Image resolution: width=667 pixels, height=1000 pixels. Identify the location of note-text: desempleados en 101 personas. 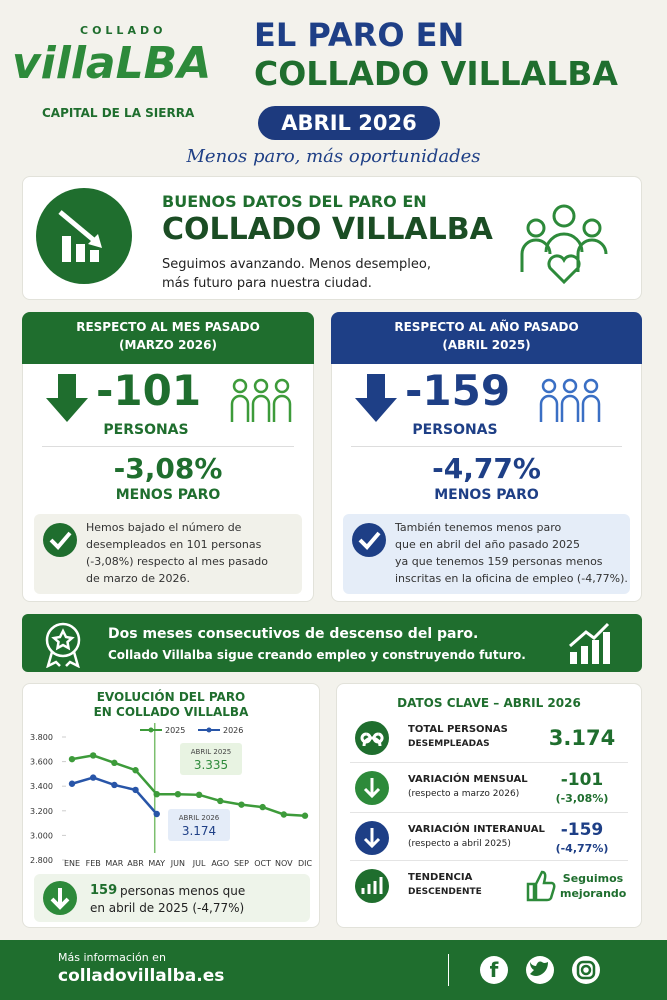
(174, 544).